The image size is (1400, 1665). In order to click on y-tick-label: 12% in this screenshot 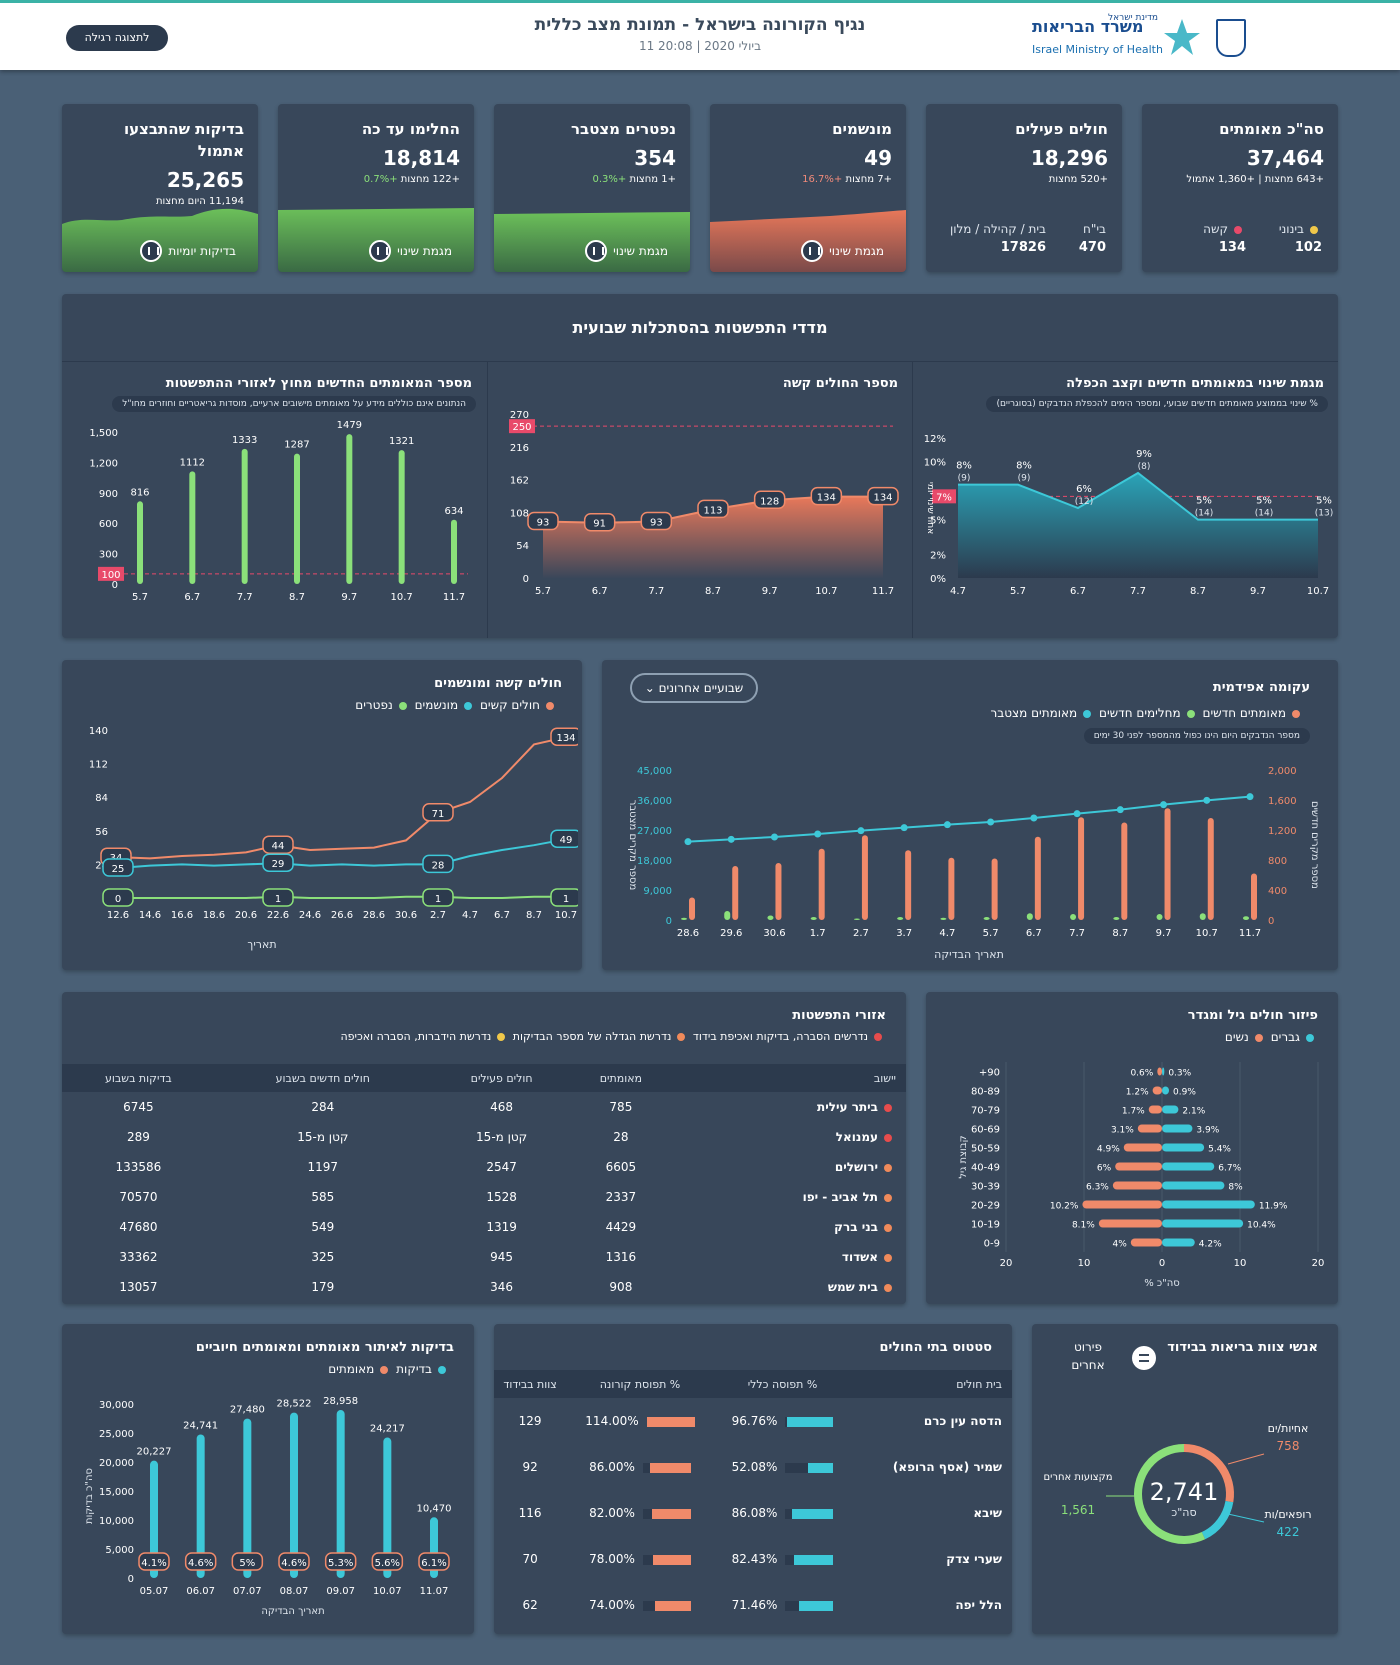, I will do `click(935, 439)`.